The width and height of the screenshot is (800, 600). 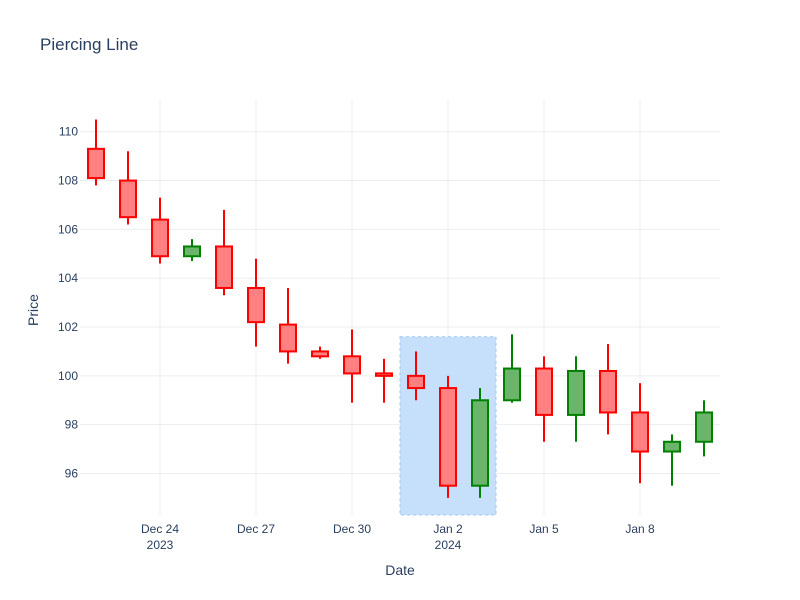 I want to click on x-tick-sublabel: 2024, so click(x=448, y=545).